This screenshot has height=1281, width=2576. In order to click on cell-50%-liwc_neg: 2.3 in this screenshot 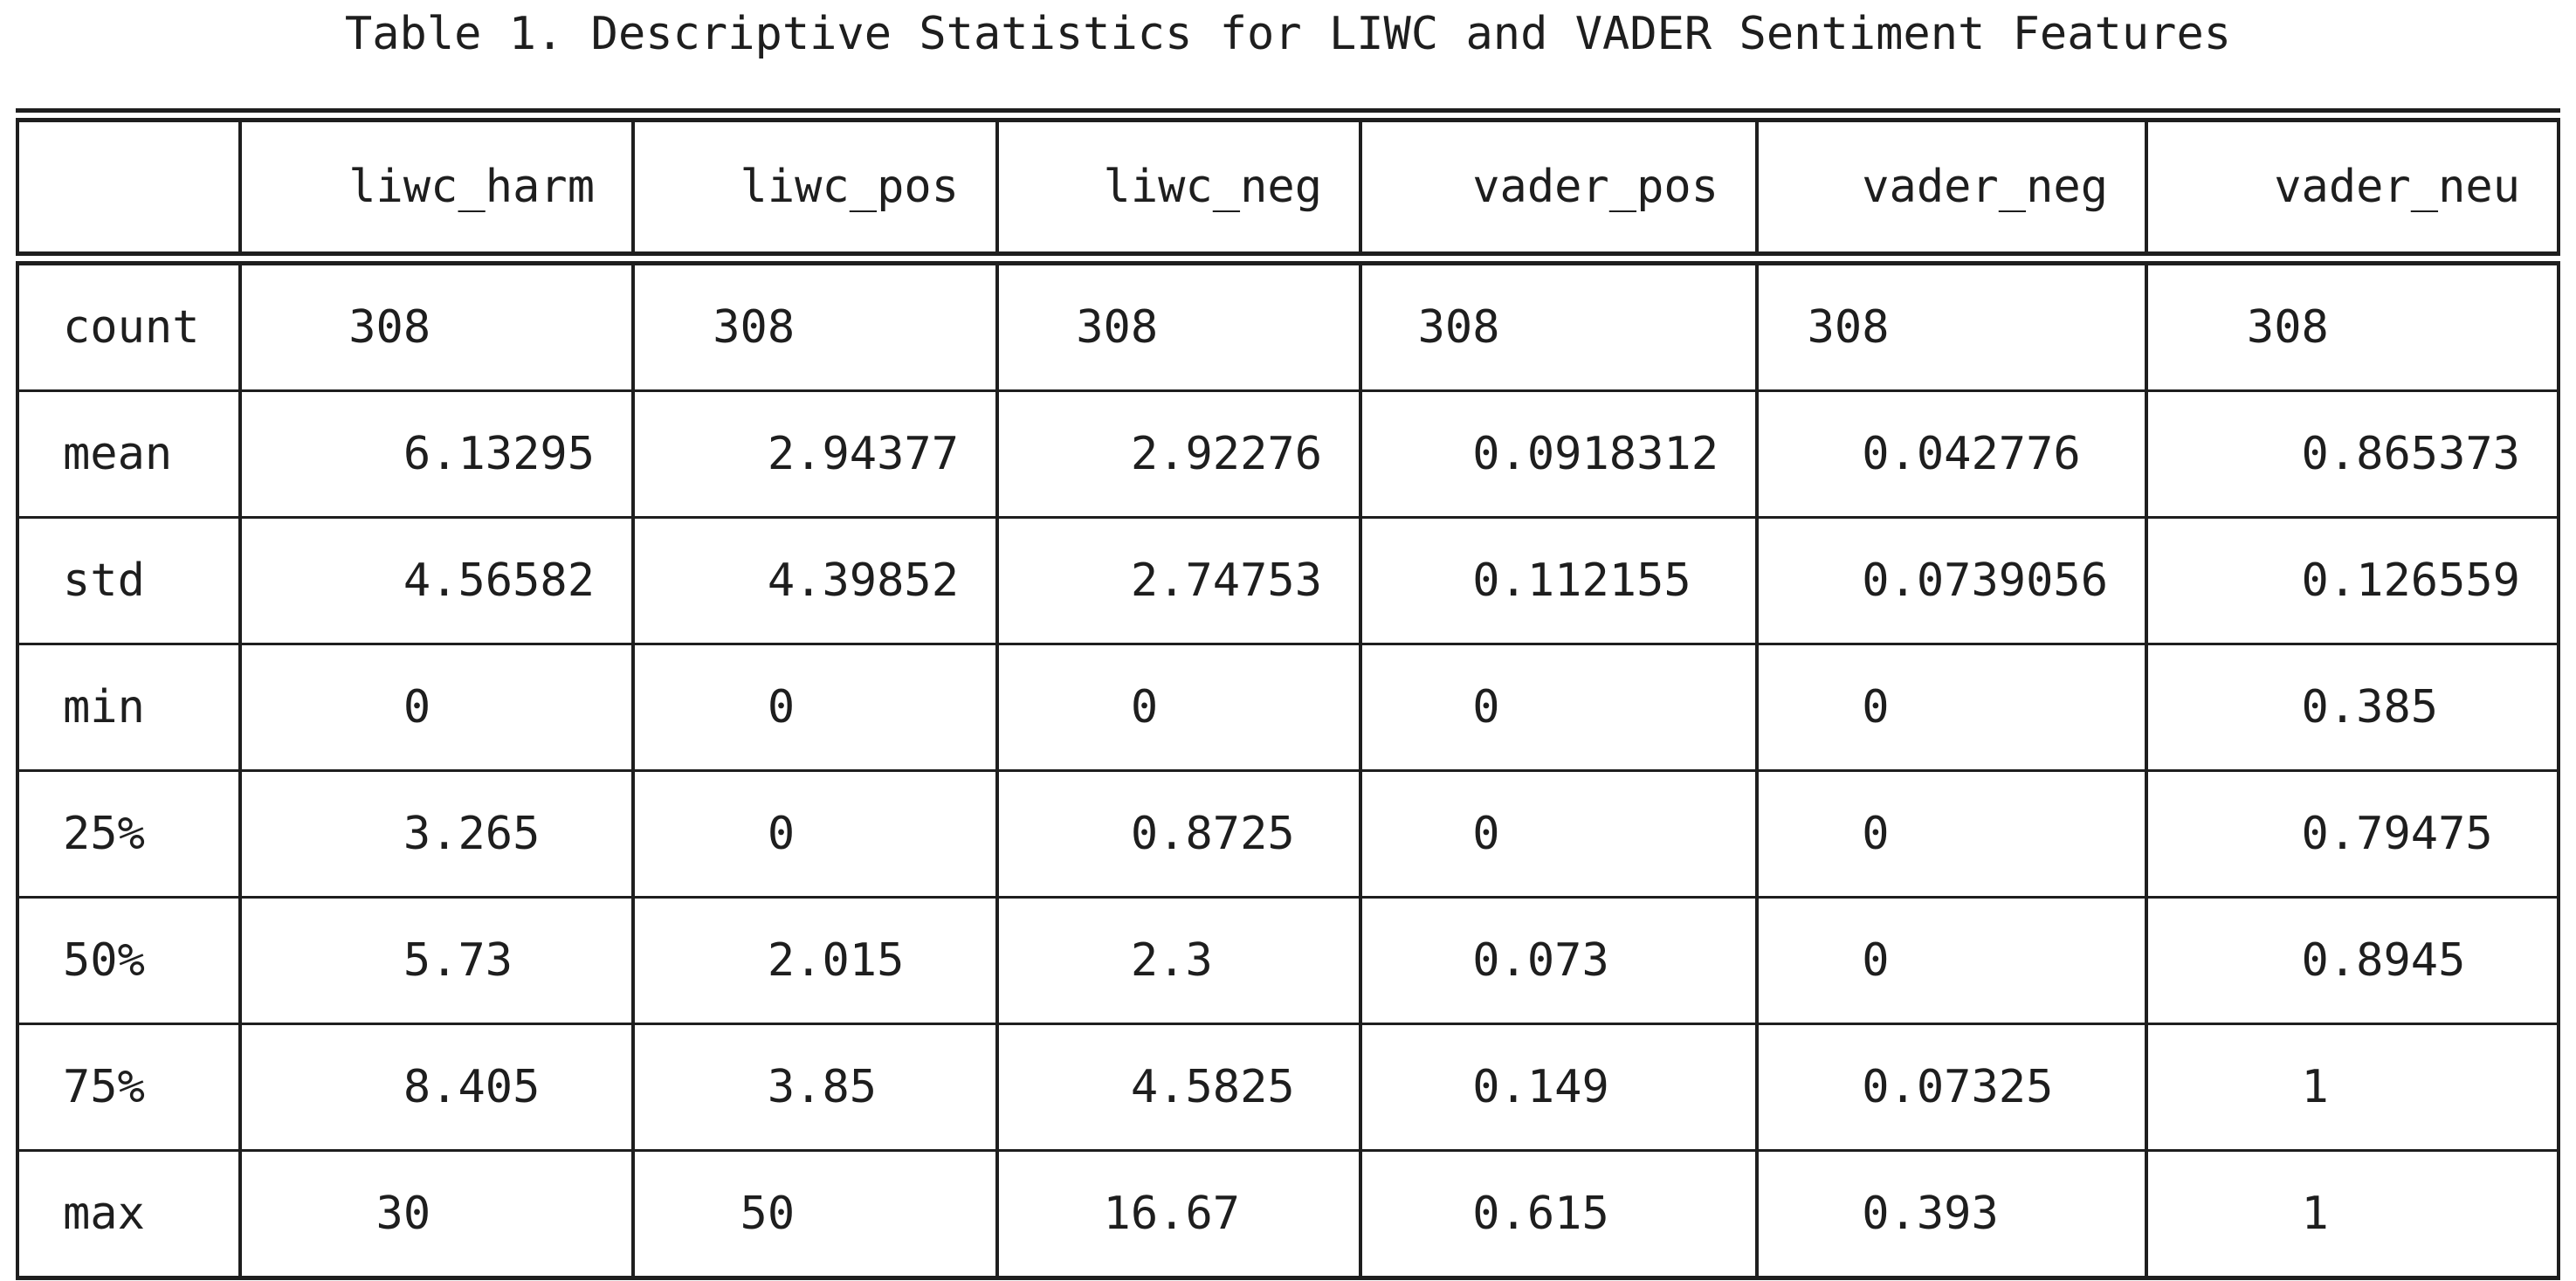, I will do `click(1178, 960)`.